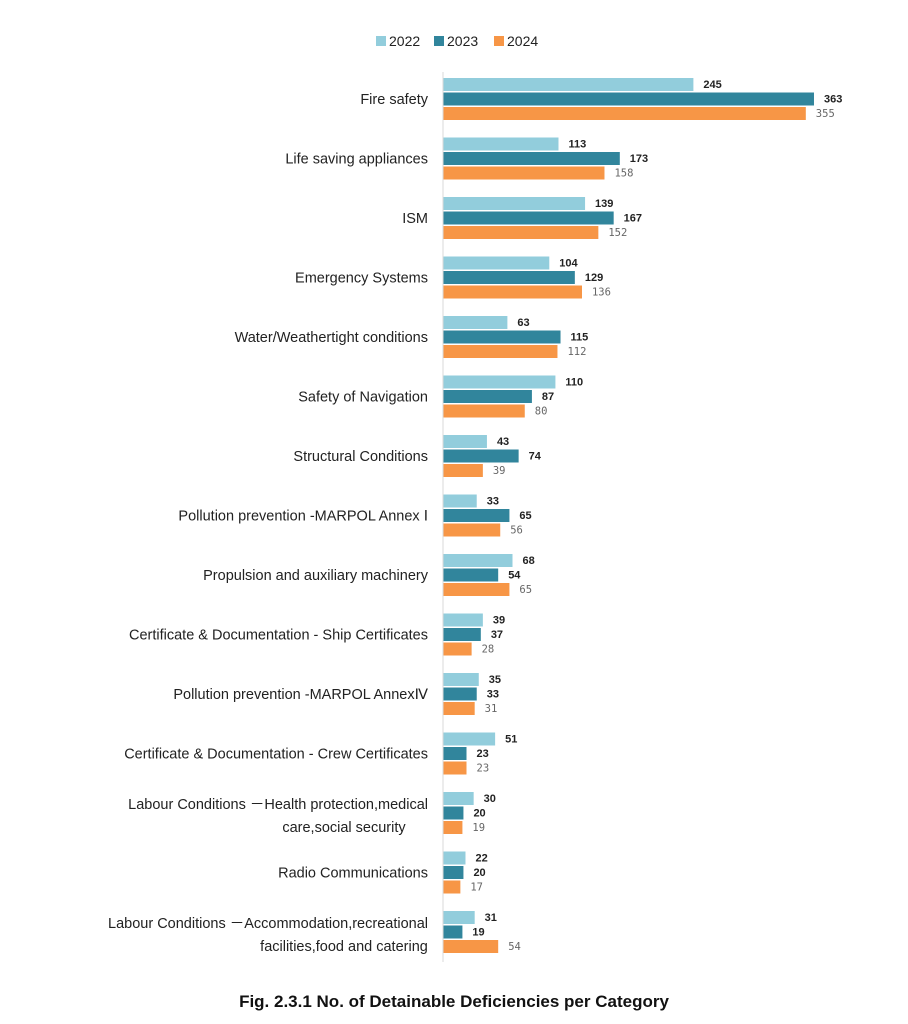 This screenshot has height=1024, width=908. What do you see at coordinates (415, 219) in the screenshot?
I see `category-label: ISM` at bounding box center [415, 219].